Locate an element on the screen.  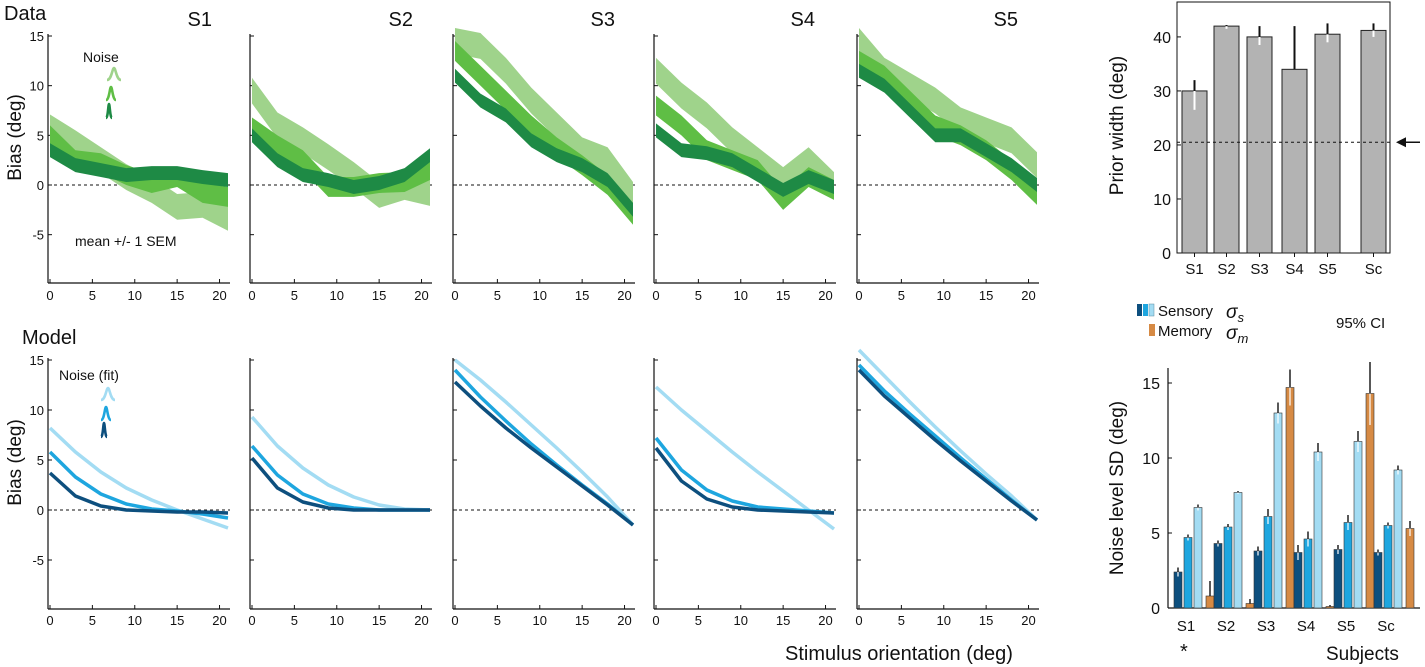
x-tick-label: S2 is located at coordinates (1226, 269).